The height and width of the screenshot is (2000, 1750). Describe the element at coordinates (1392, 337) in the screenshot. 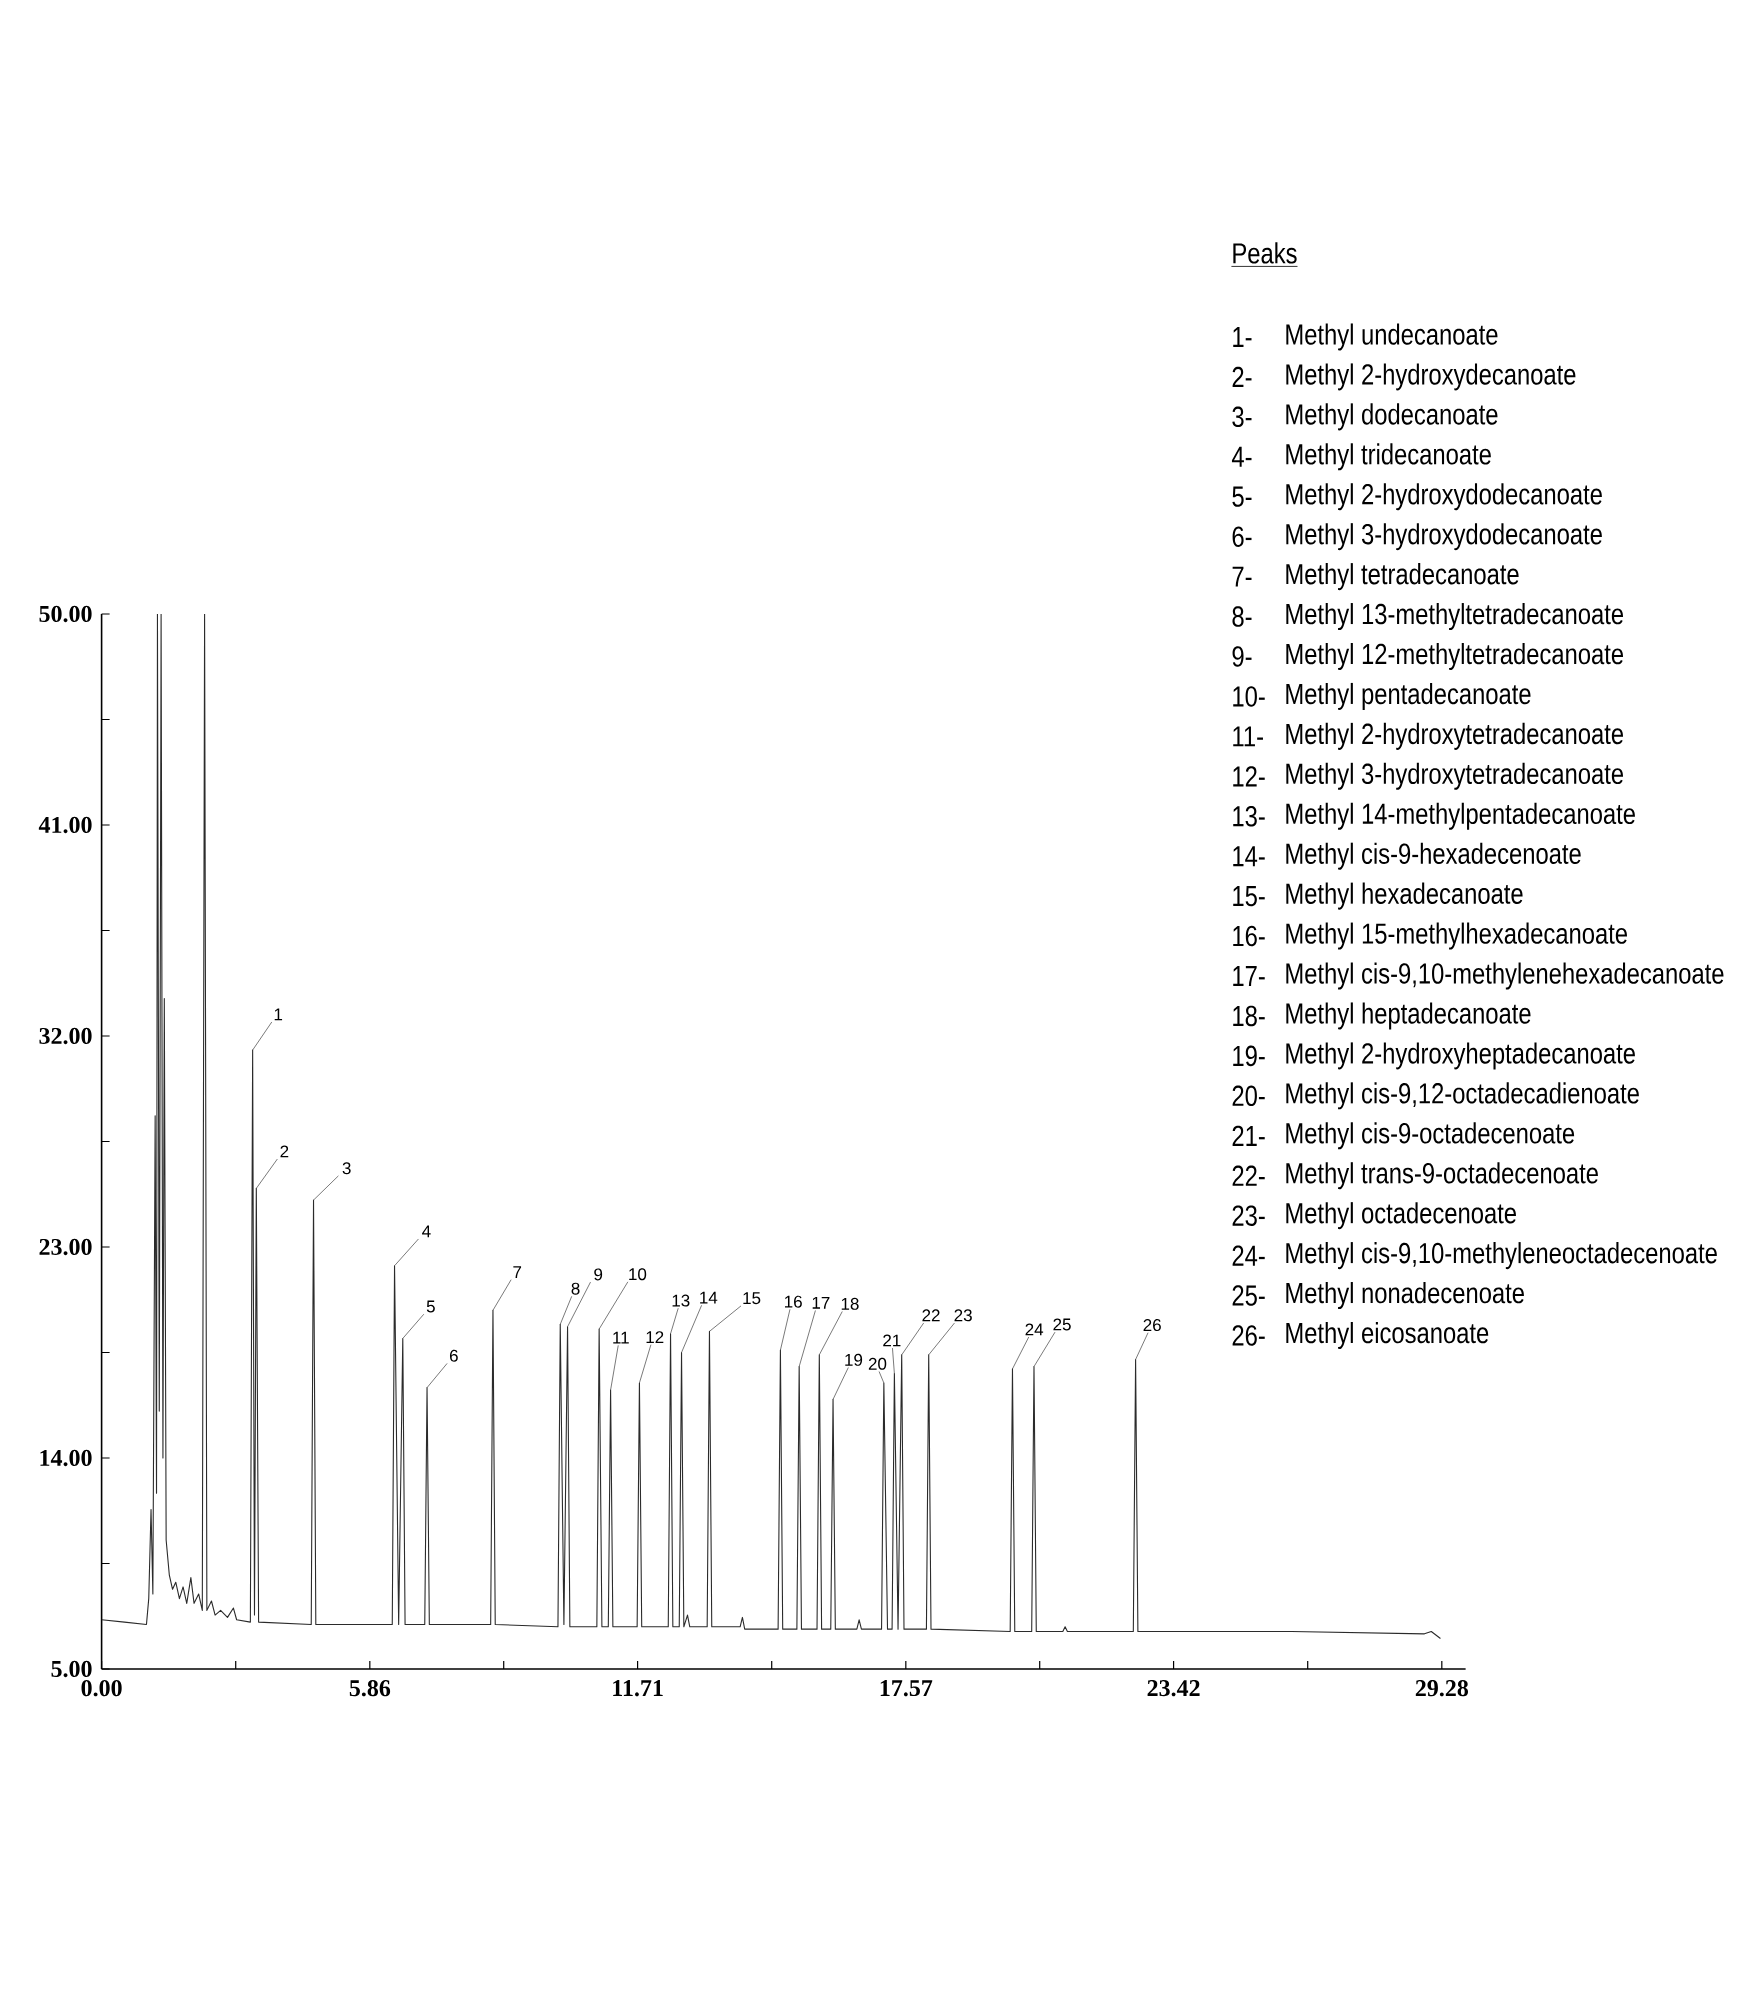

I see `text: Methyl undecanoate` at that location.